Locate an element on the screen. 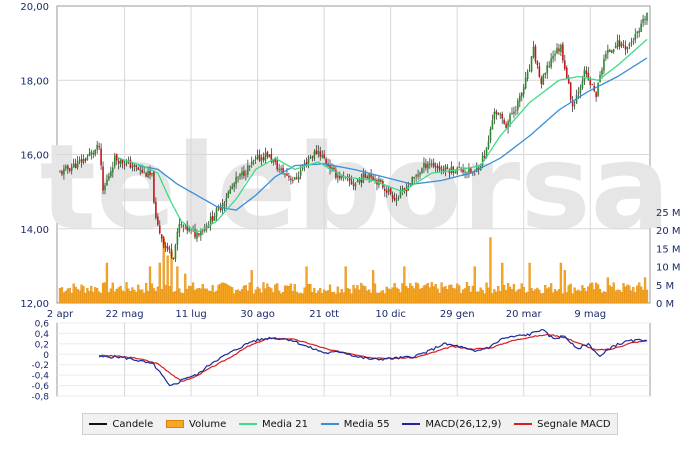 This screenshot has height=451, width=700. legend-item: Candele is located at coordinates (121, 424).